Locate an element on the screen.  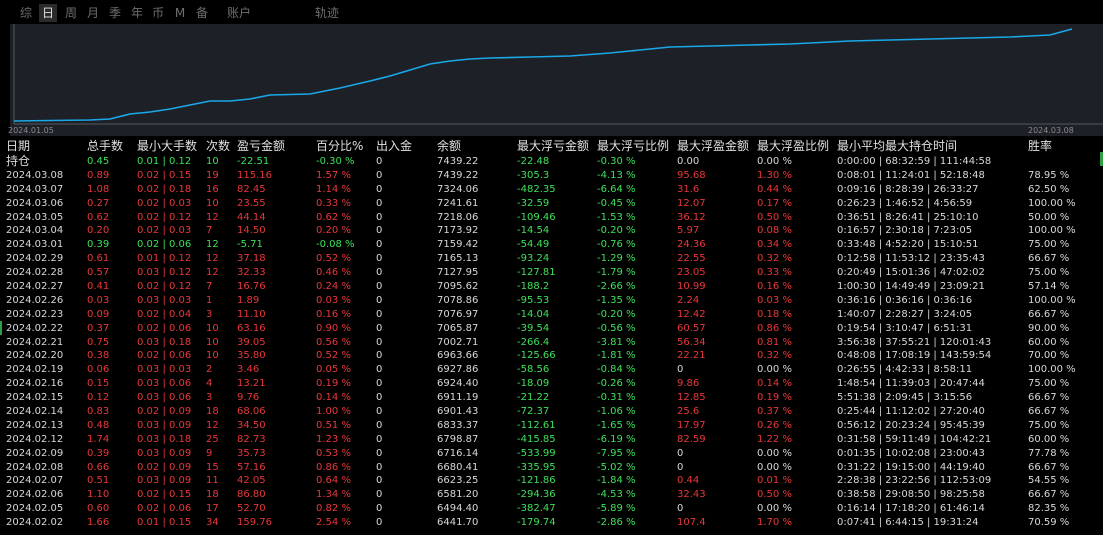
tab-10: 轨迹 is located at coordinates (326, 13).